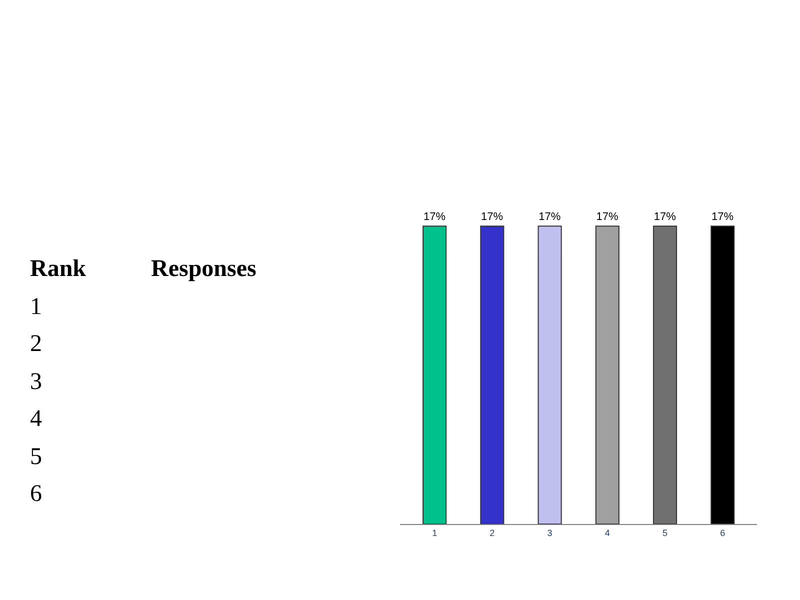  Describe the element at coordinates (58, 269) in the screenshot. I see `text: Rank` at that location.